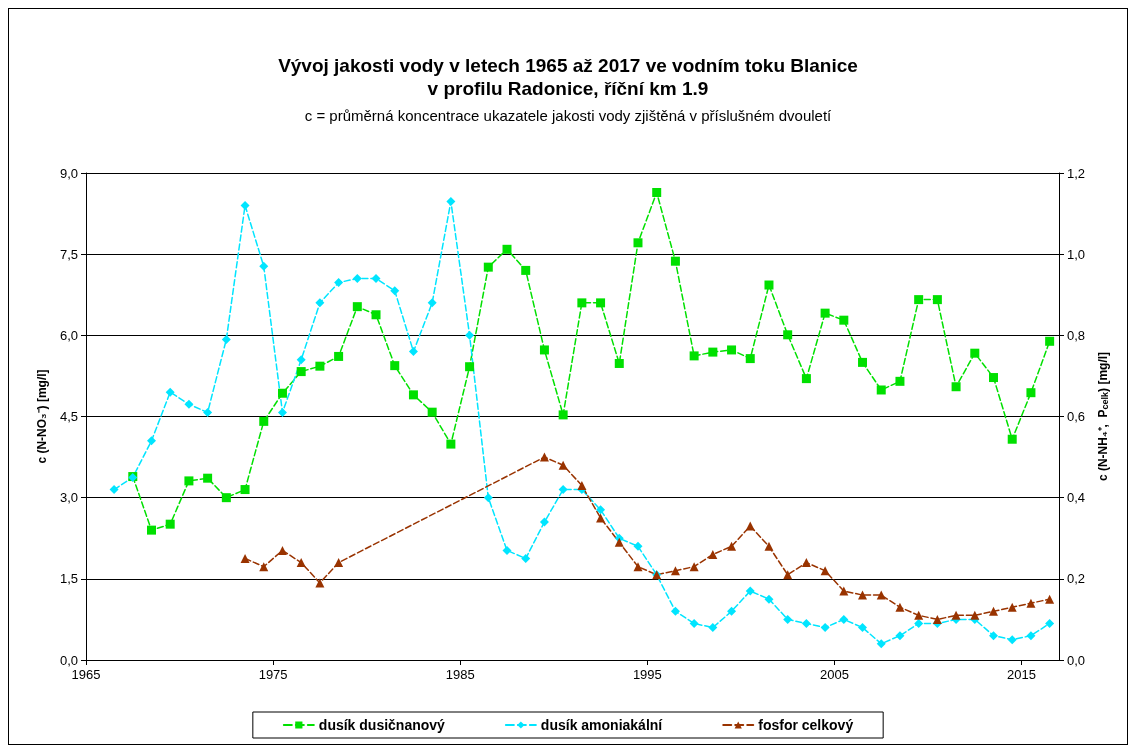 The width and height of the screenshot is (1136, 753). Describe the element at coordinates (834, 674) in the screenshot. I see `x-tick-label: 2005` at that location.